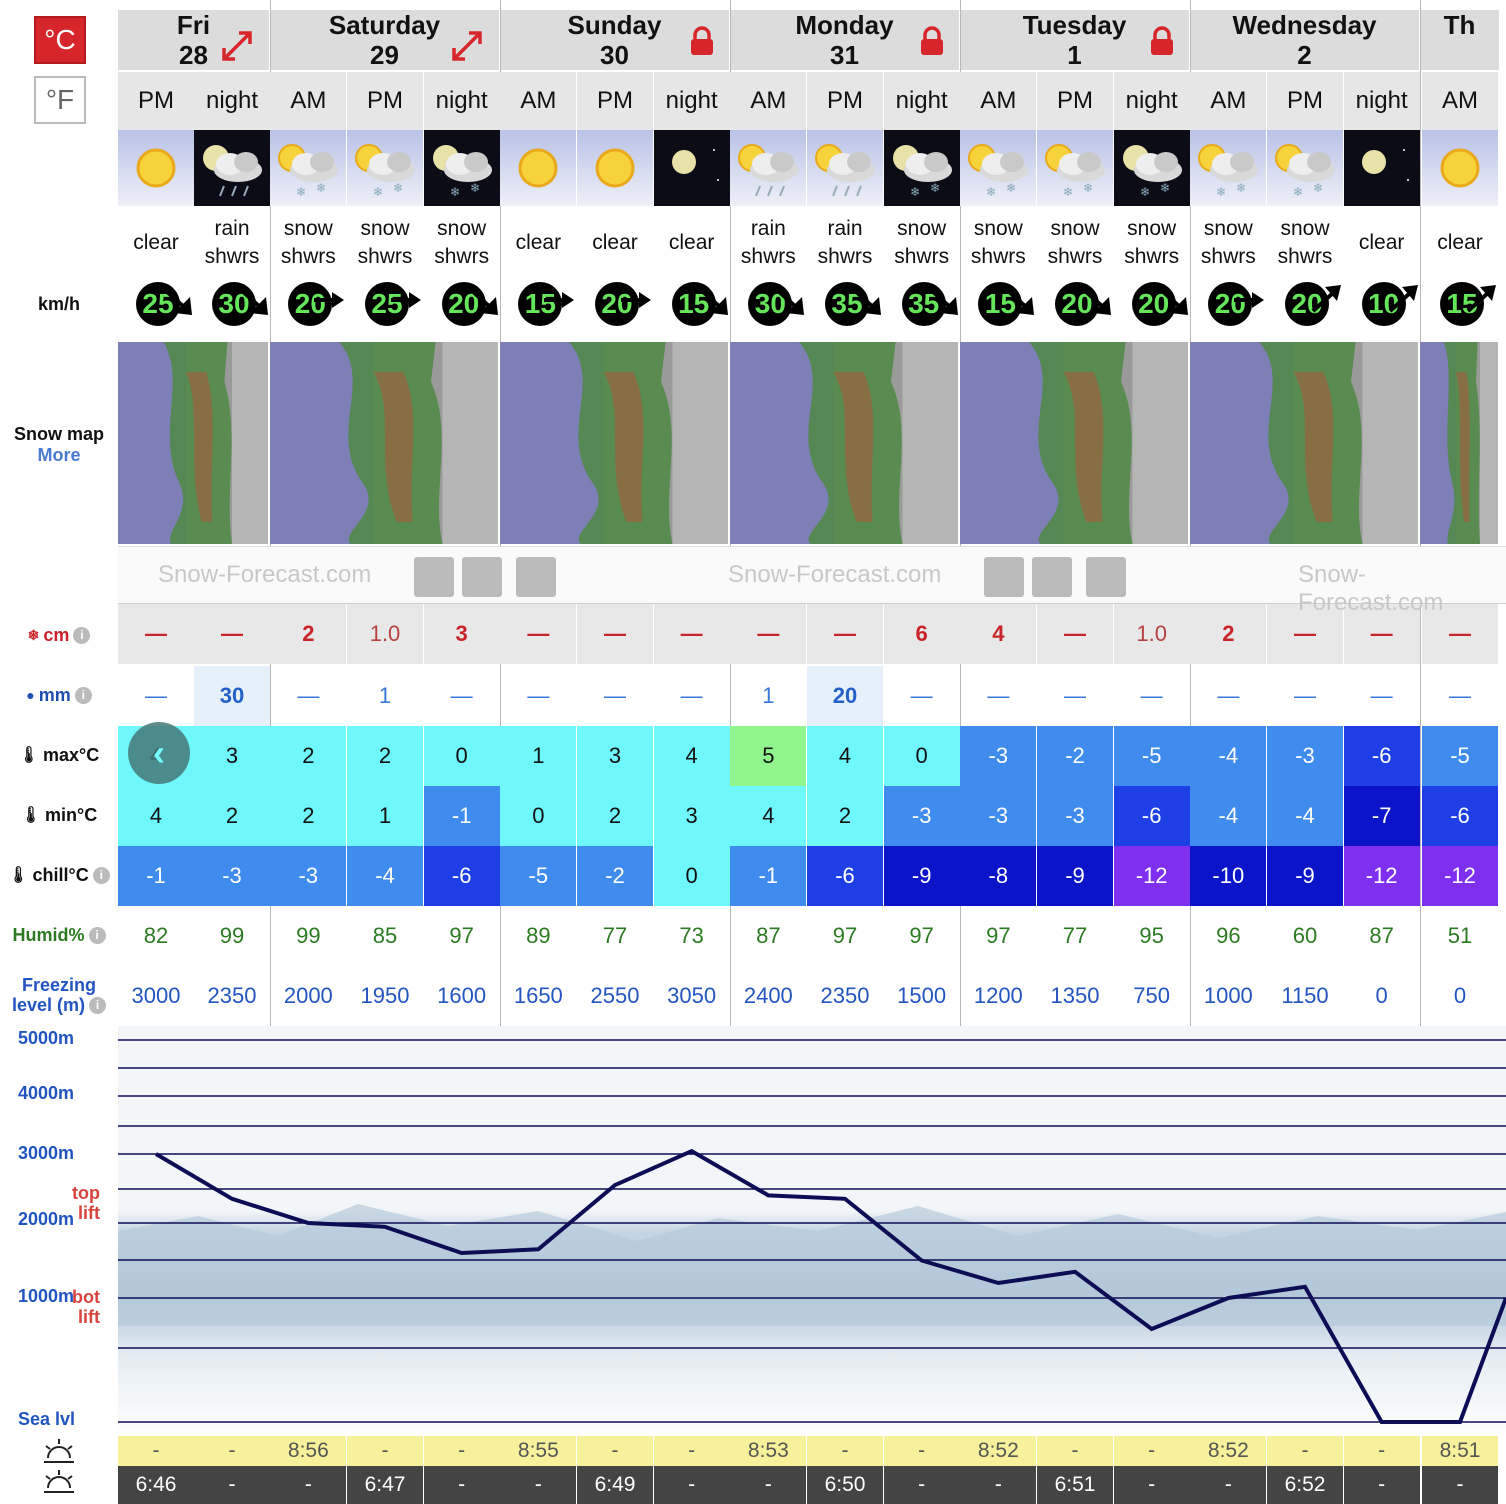 Image resolution: width=1506 pixels, height=1504 pixels. Describe the element at coordinates (385, 695) in the screenshot. I see `rainfall-mm: 1` at that location.